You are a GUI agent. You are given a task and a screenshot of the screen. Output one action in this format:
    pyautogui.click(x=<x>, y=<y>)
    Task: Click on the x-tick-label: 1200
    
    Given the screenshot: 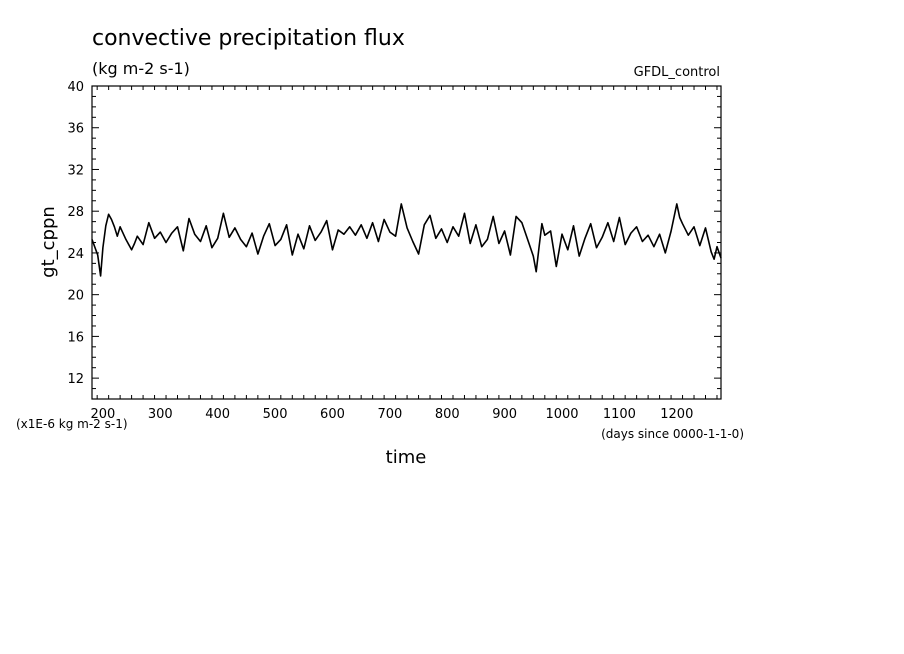 What is the action you would take?
    pyautogui.click(x=676, y=414)
    